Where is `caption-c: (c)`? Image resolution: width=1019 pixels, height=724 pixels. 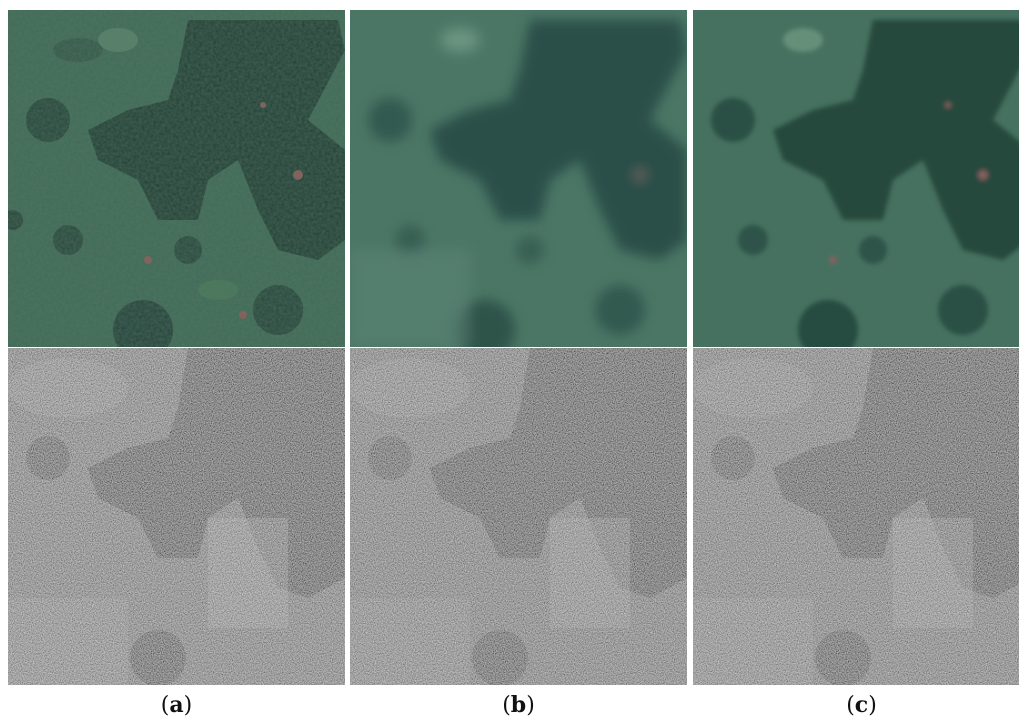 caption-c: (c) is located at coordinates (856, 705).